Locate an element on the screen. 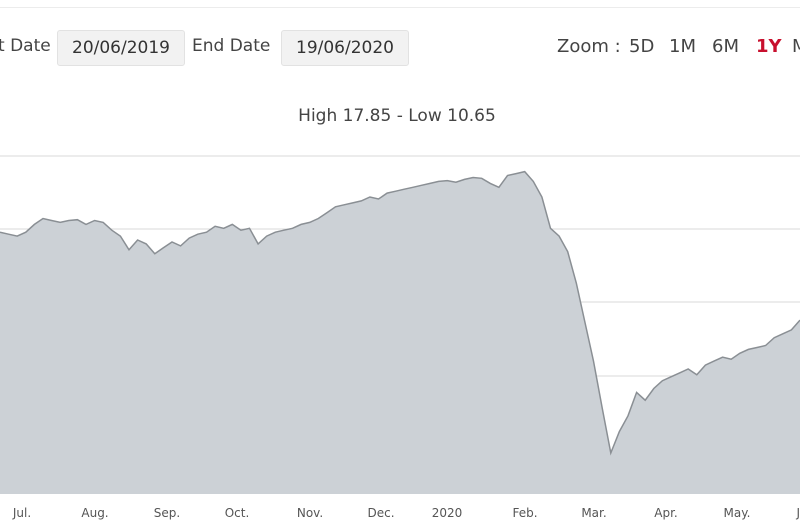  x-tick-label: J is located at coordinates (797, 513).